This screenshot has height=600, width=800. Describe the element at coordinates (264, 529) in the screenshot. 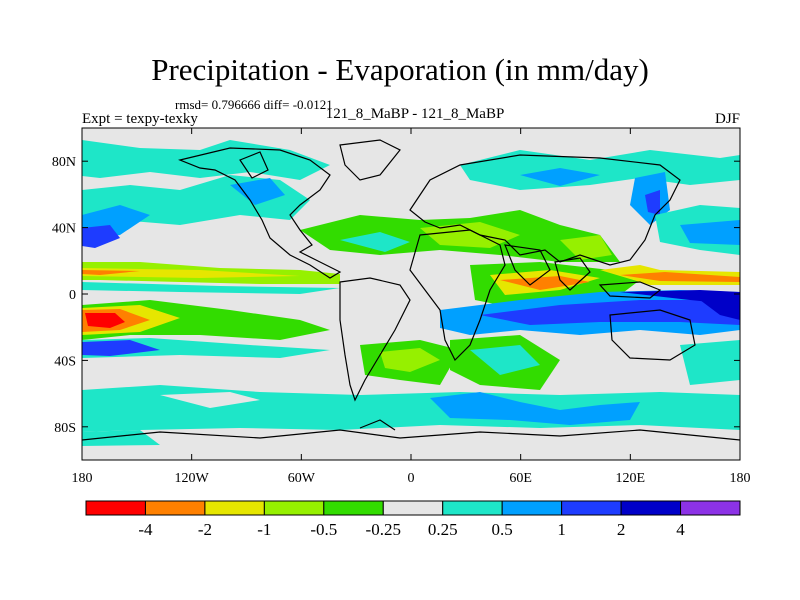

I see `colorbar-label: -1` at that location.